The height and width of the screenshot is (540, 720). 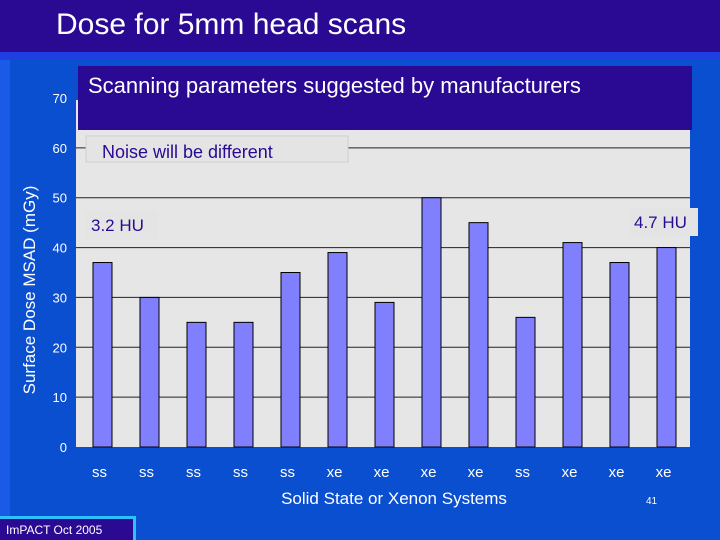 What do you see at coordinates (54, 530) in the screenshot?
I see `footer-label: ImPACT Oct 2005` at bounding box center [54, 530].